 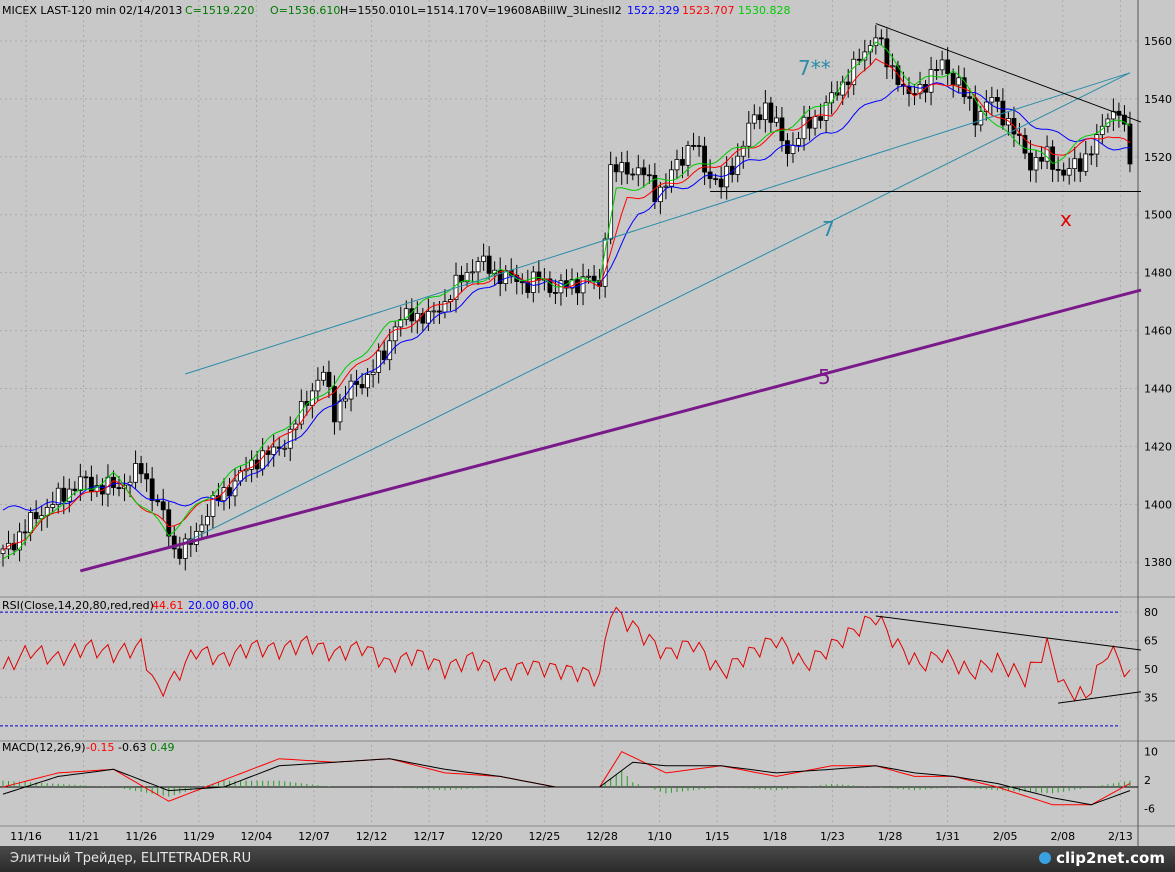 I want to click on date-label: 02/14/2013, so click(x=150, y=10).